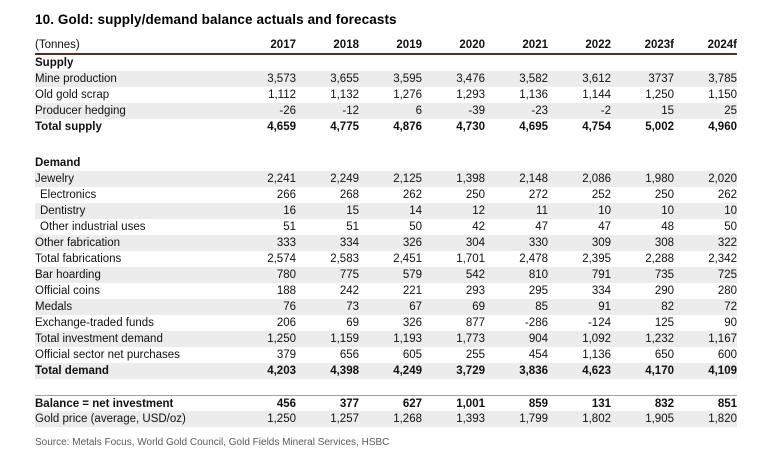  What do you see at coordinates (412, 243) in the screenshot?
I see `cell-value: 326` at bounding box center [412, 243].